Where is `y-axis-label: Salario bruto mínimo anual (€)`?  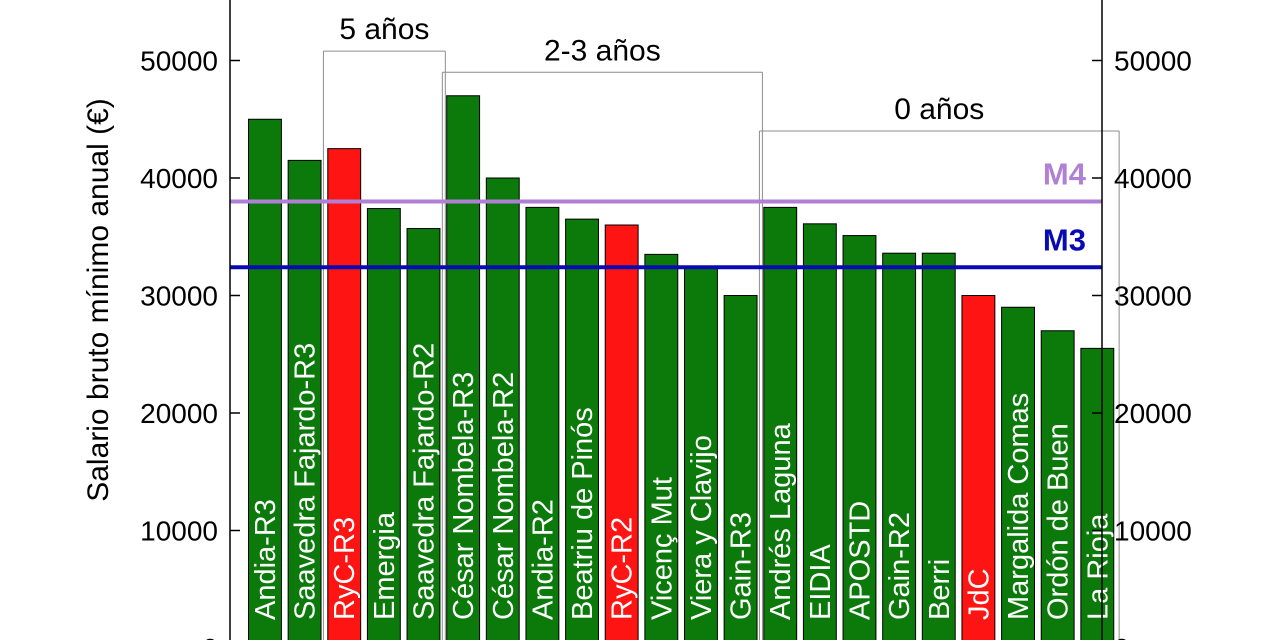
y-axis-label: Salario bruto mínimo anual (€) is located at coordinates (98, 300).